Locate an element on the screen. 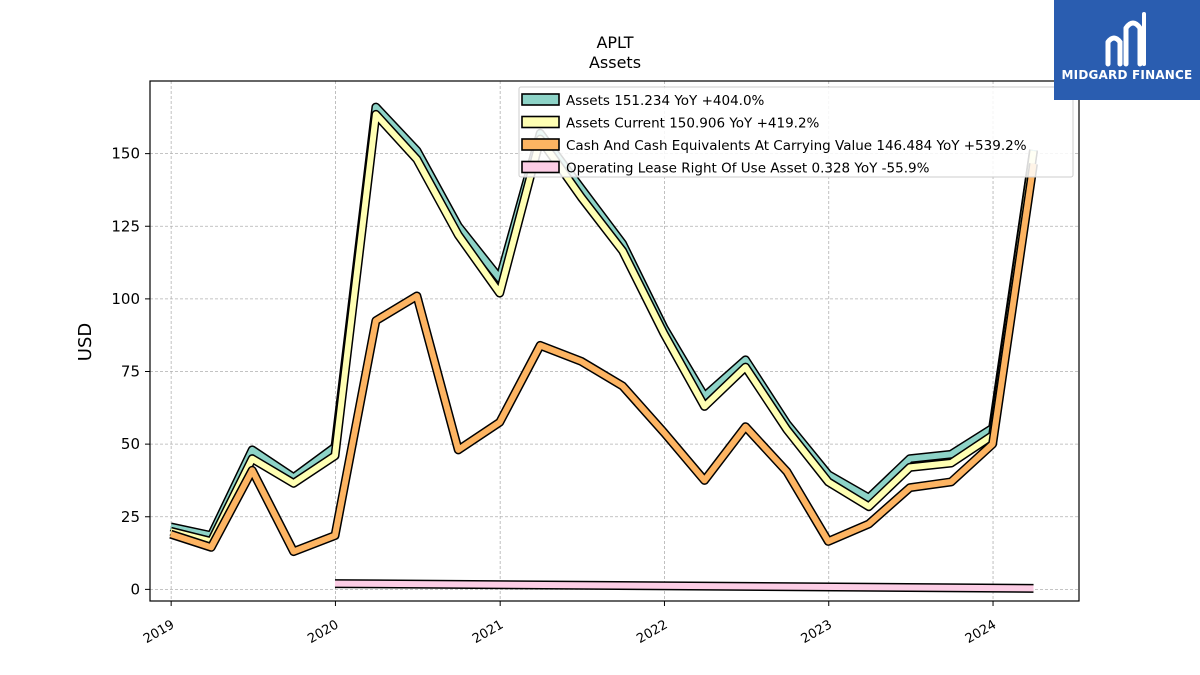  chart-subtitle: Assets is located at coordinates (615, 62).